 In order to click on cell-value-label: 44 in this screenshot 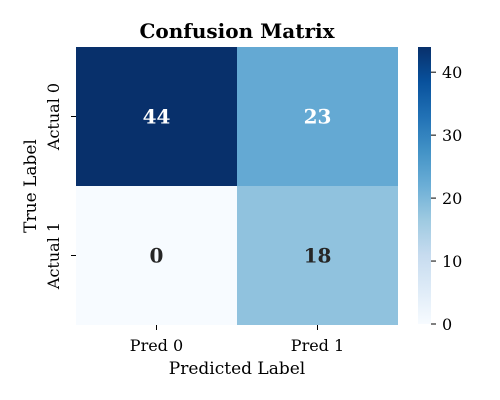, I will do `click(157, 117)`.